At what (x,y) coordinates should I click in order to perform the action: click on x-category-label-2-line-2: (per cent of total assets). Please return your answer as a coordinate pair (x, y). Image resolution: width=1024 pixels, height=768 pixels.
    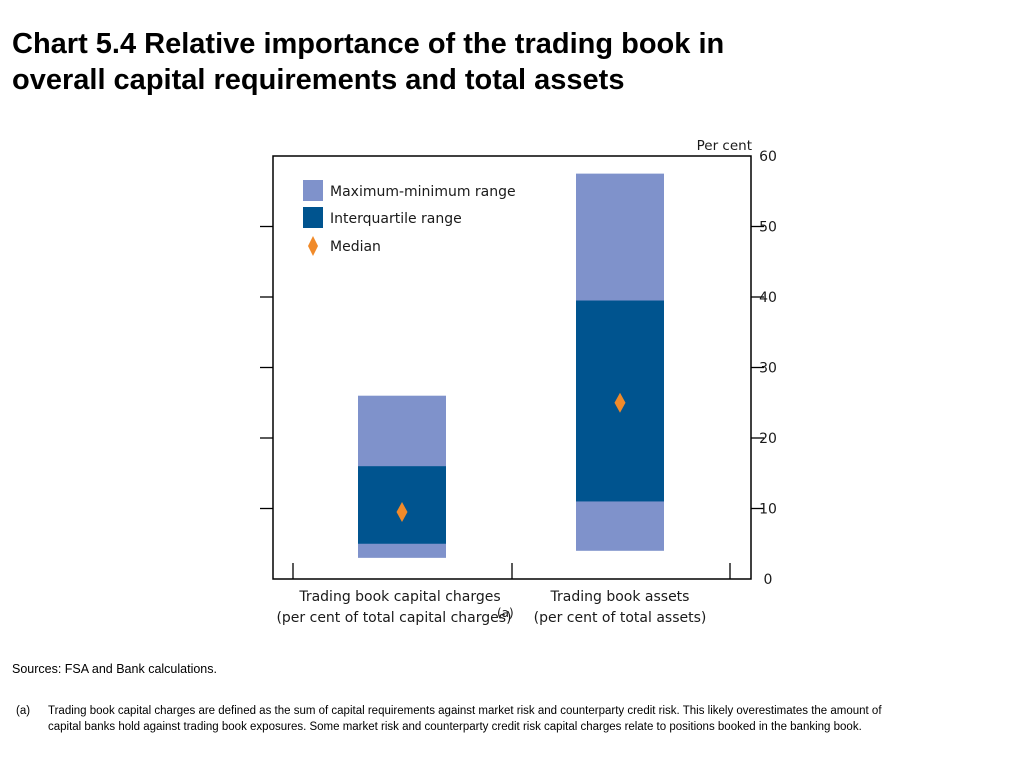
    Looking at the image, I should click on (620, 618).